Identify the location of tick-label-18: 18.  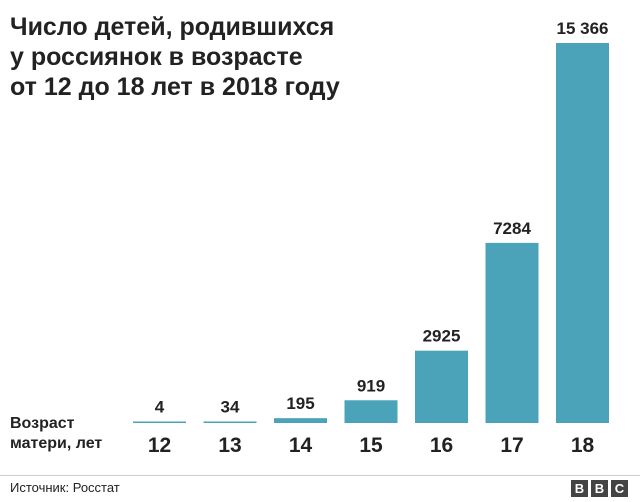
(583, 445).